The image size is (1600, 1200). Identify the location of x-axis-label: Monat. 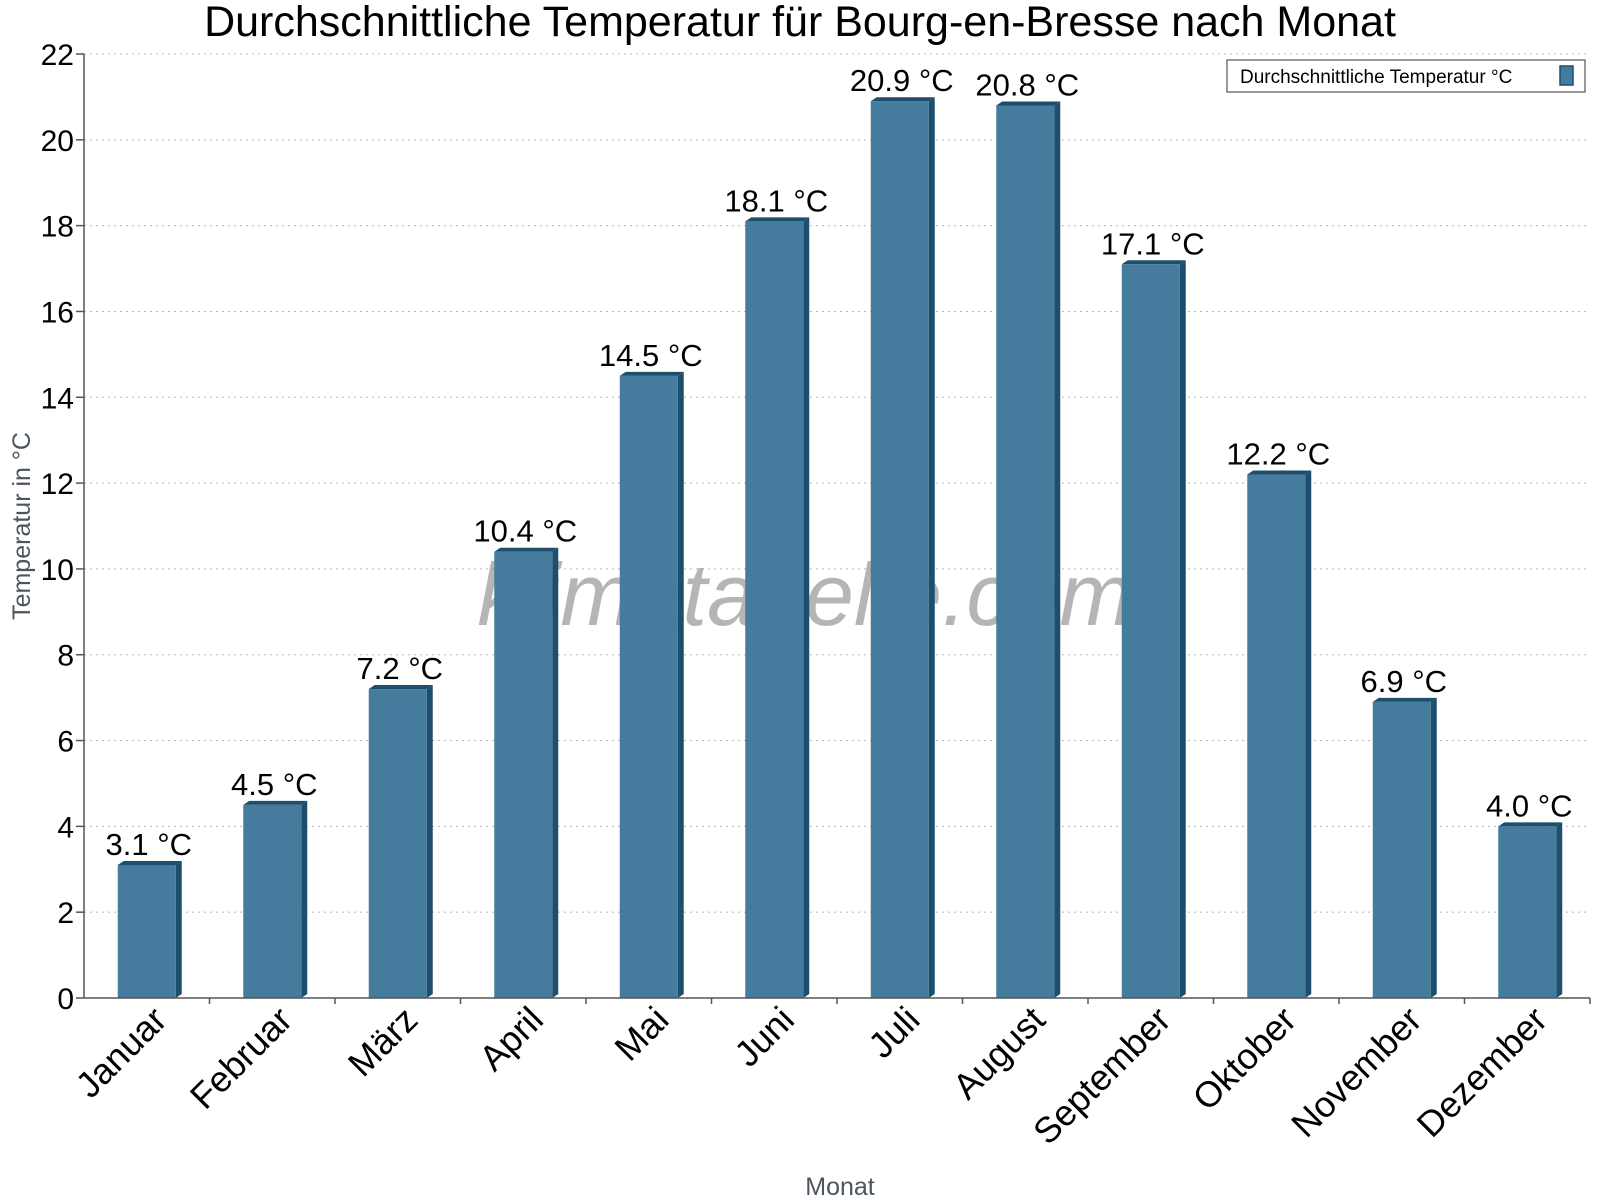
(840, 1186).